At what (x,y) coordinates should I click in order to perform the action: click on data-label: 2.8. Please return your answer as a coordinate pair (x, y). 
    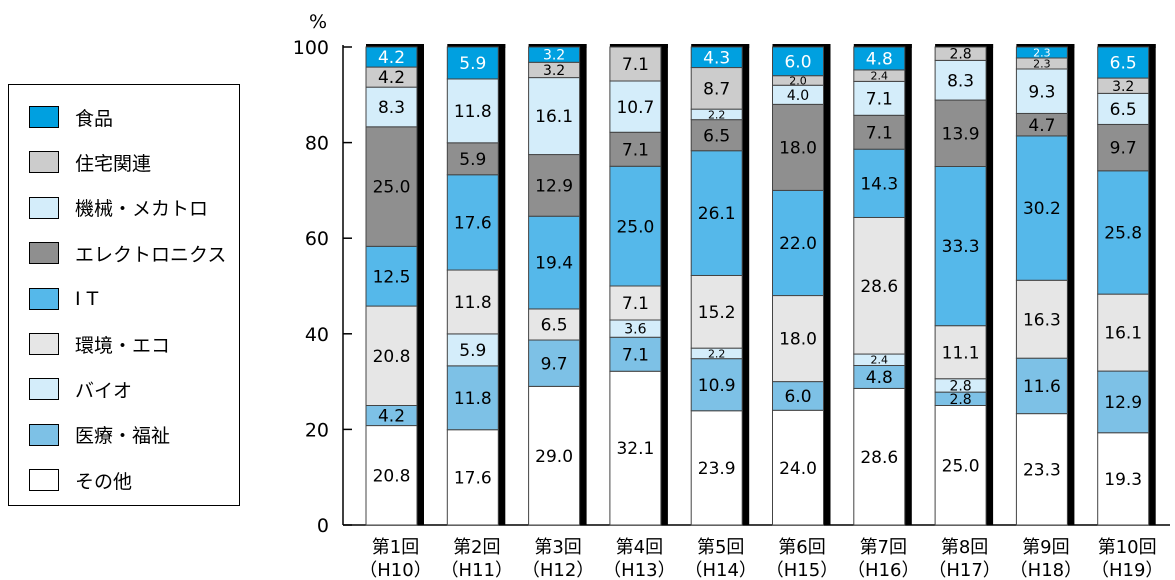
    Looking at the image, I should click on (960, 55).